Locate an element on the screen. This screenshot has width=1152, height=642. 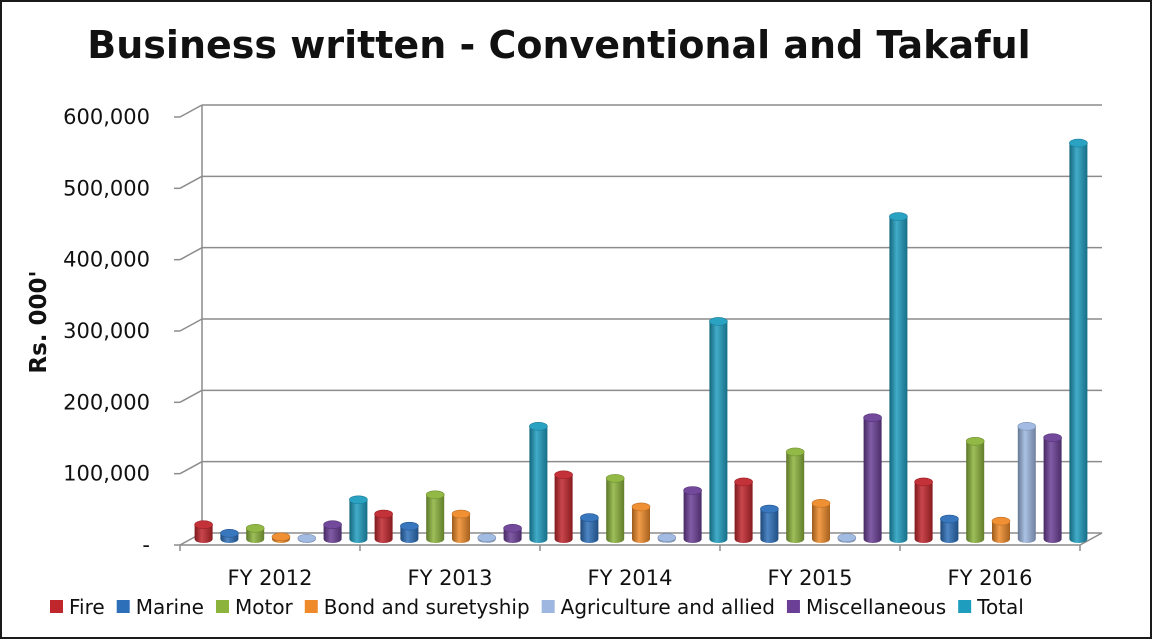
bar-marine-fy-2014 is located at coordinates (589, 528).